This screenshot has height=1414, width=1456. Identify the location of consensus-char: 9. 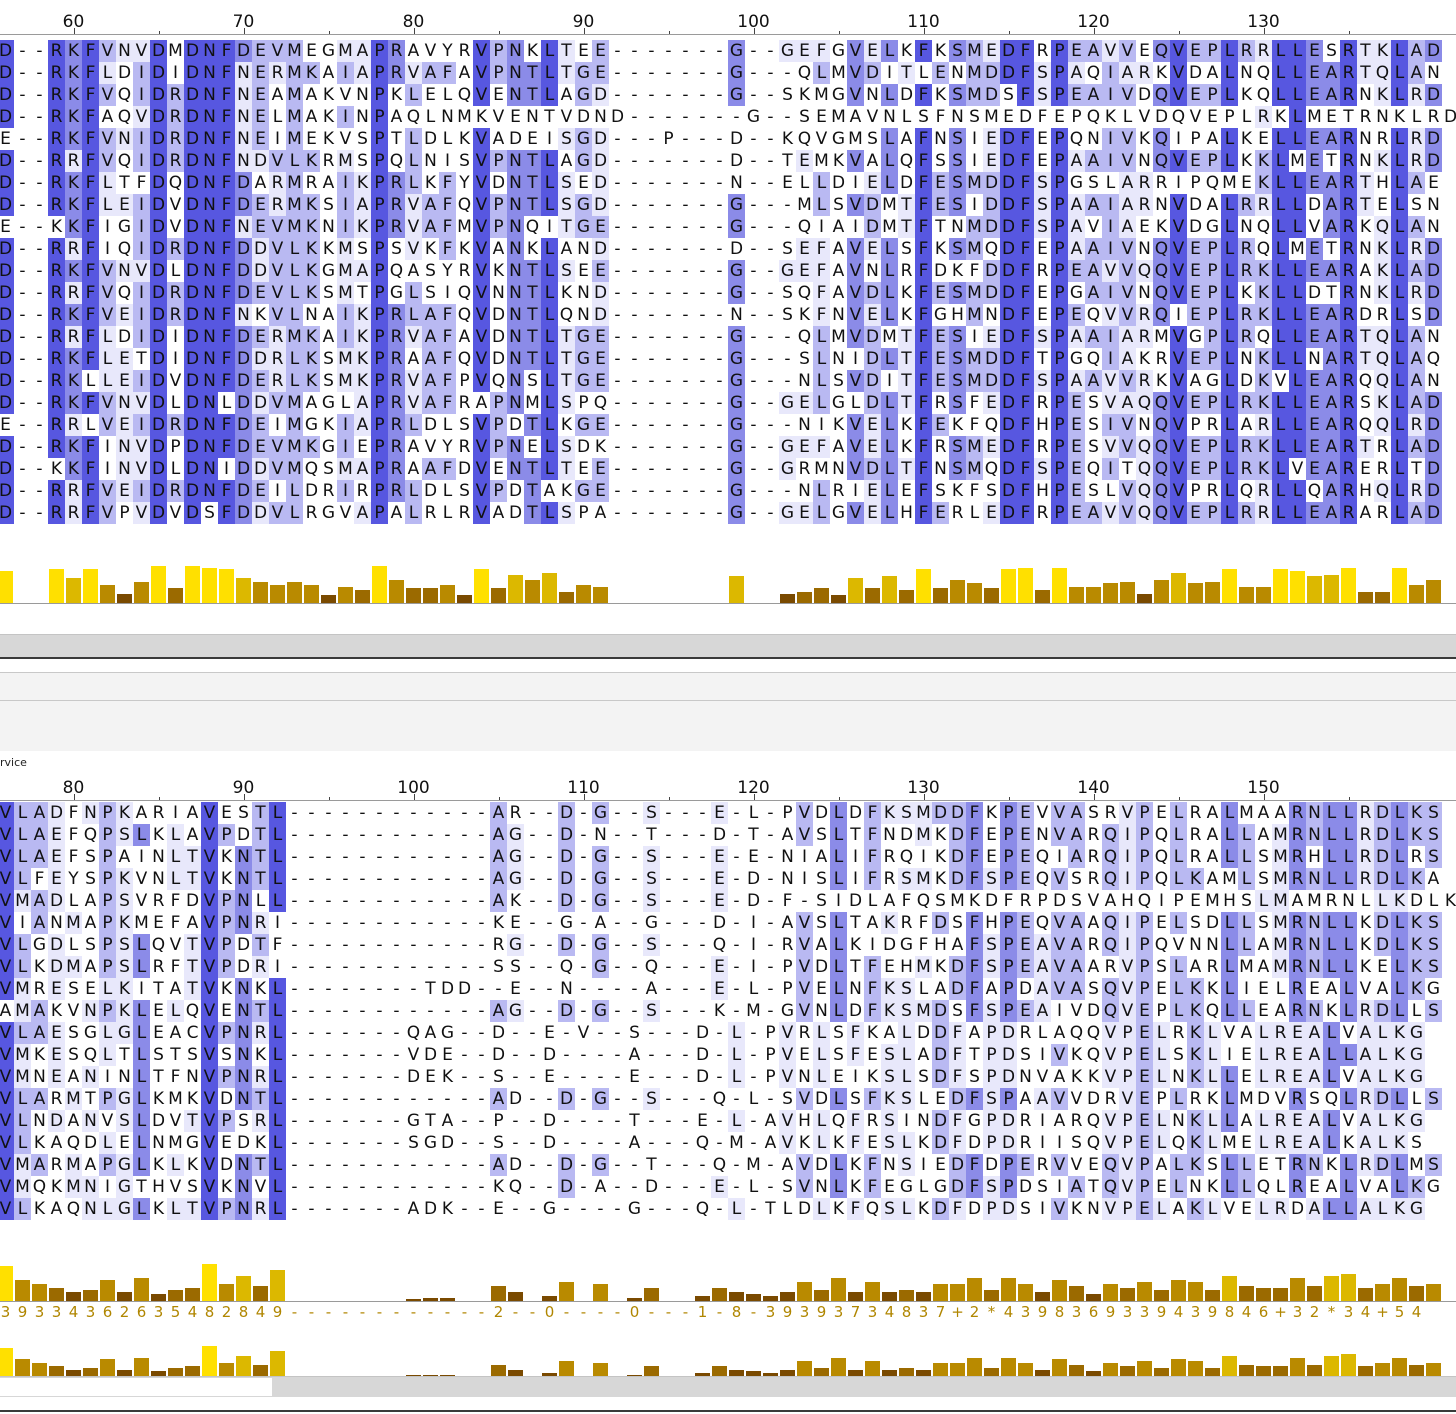
(821, 1312).